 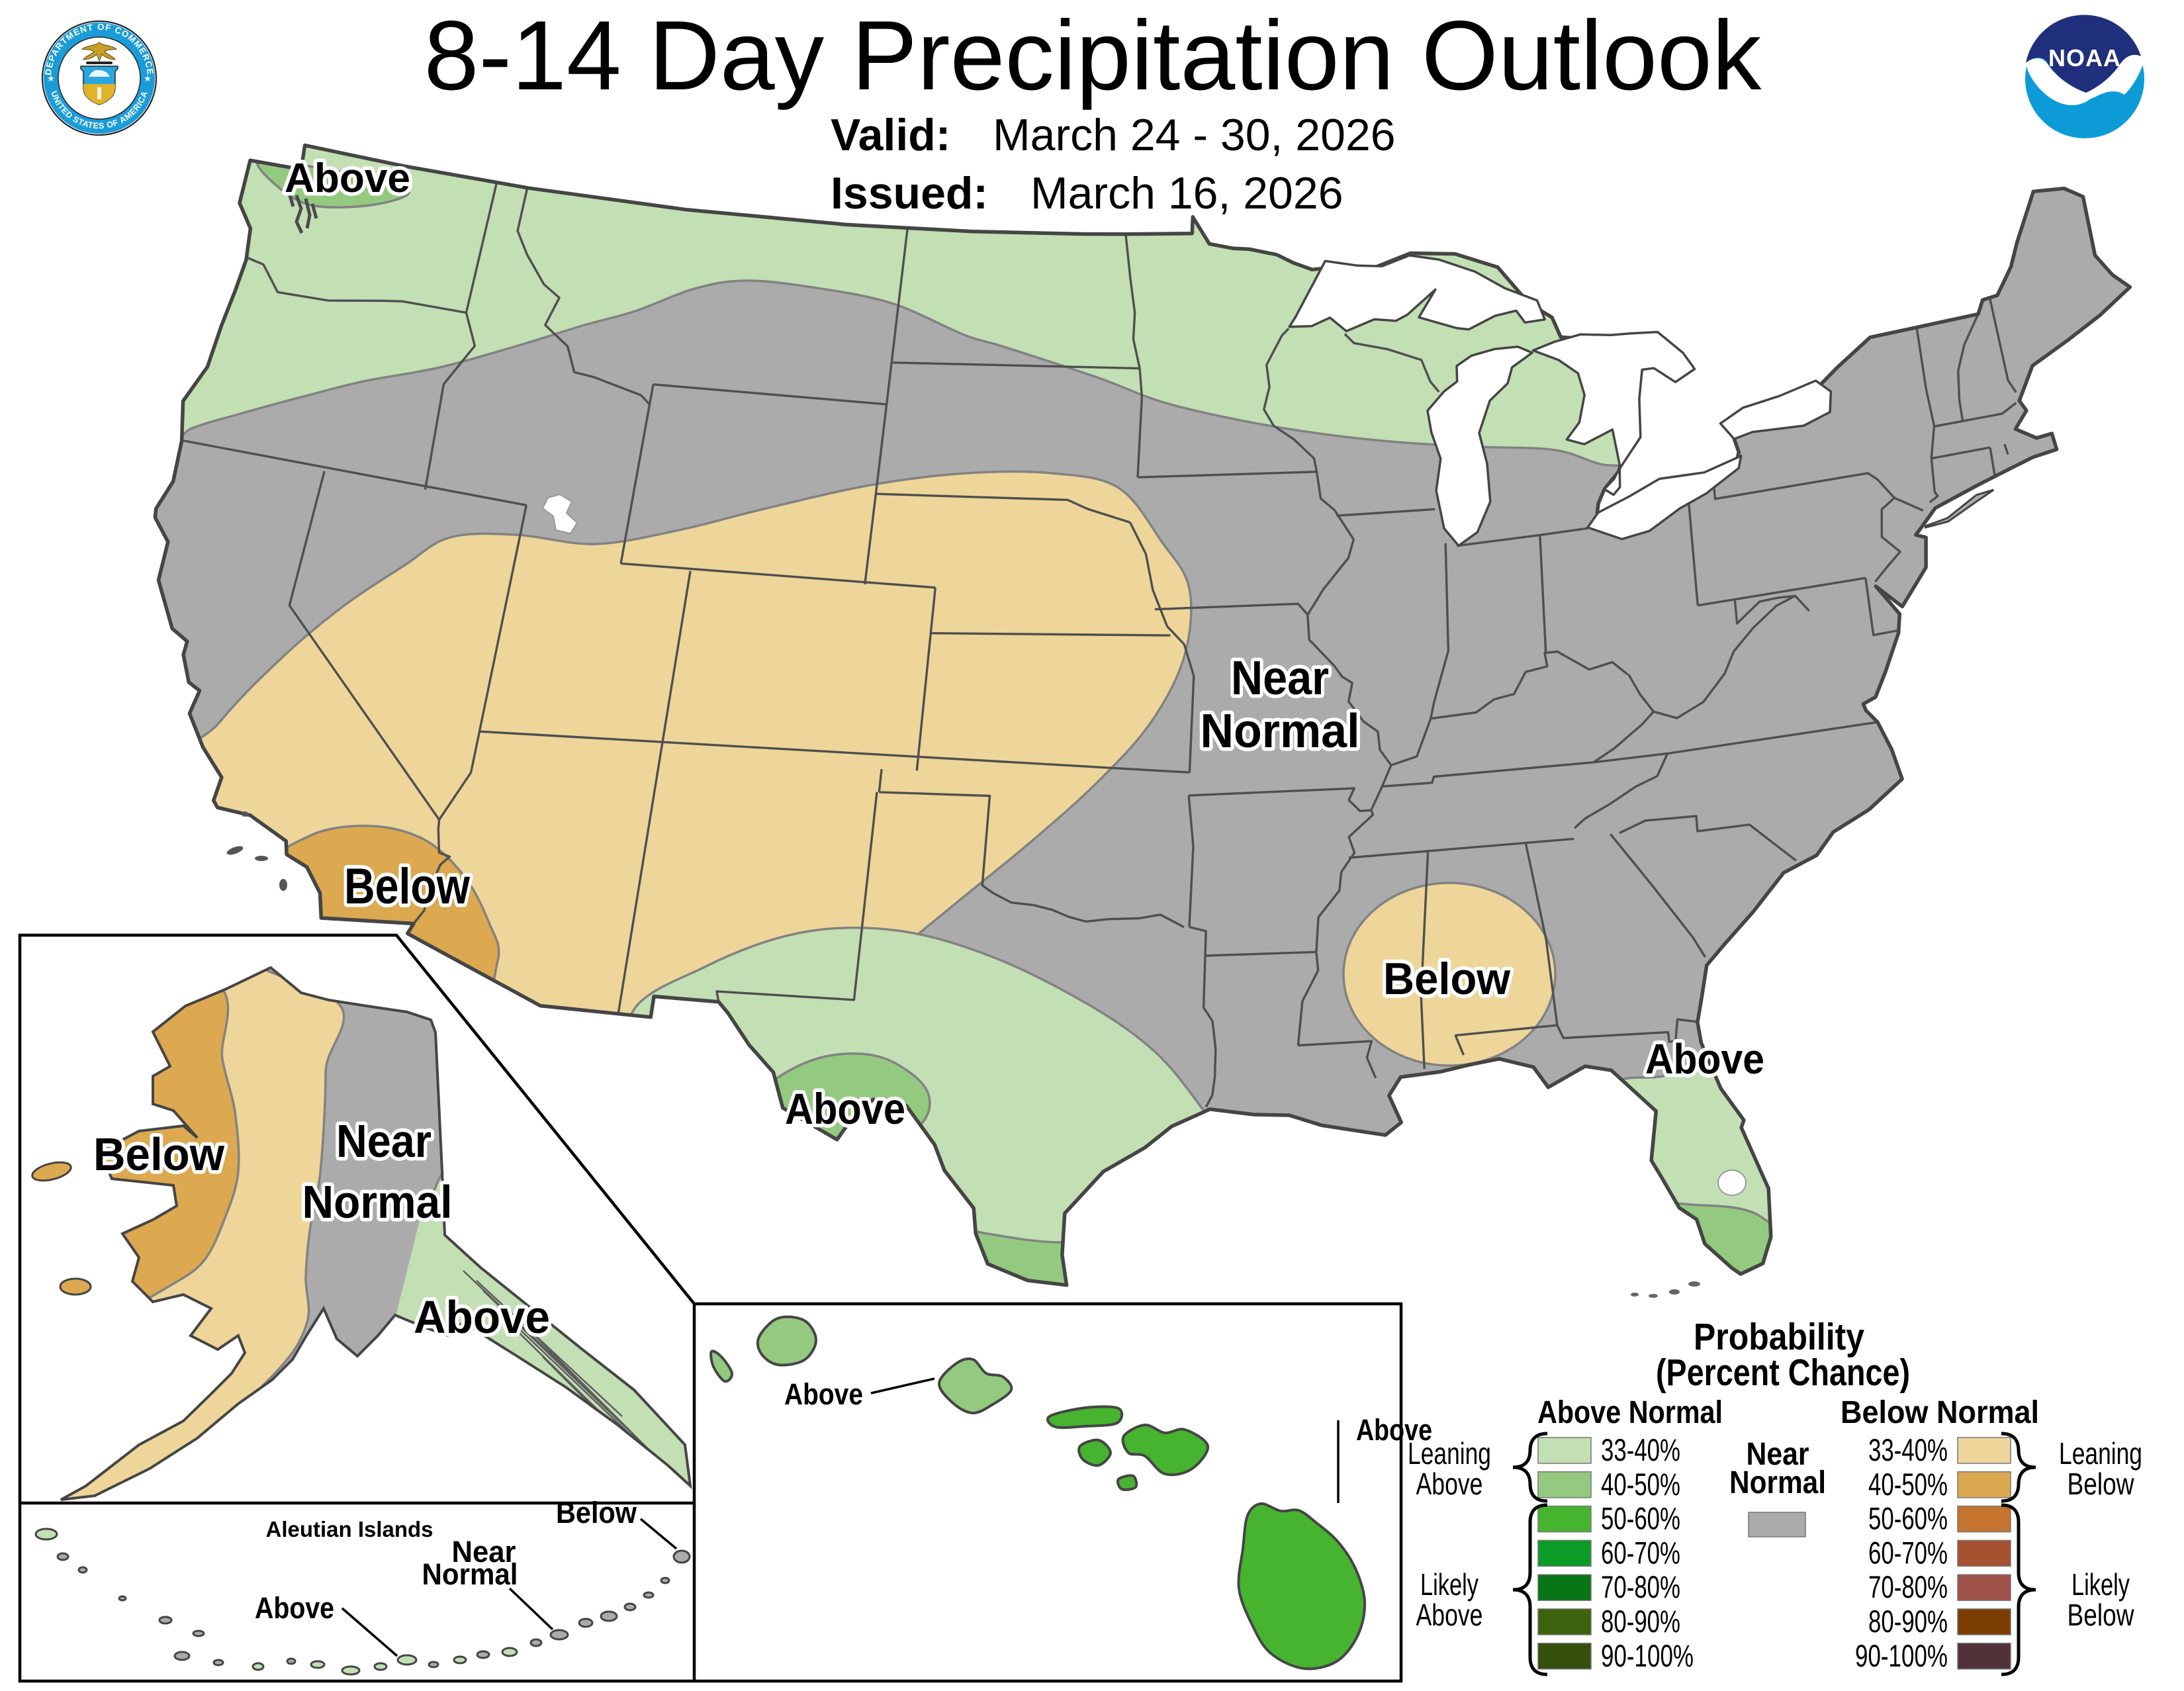 I want to click on svg-text: March 24 - 30, 2026, so click(x=1194, y=135).